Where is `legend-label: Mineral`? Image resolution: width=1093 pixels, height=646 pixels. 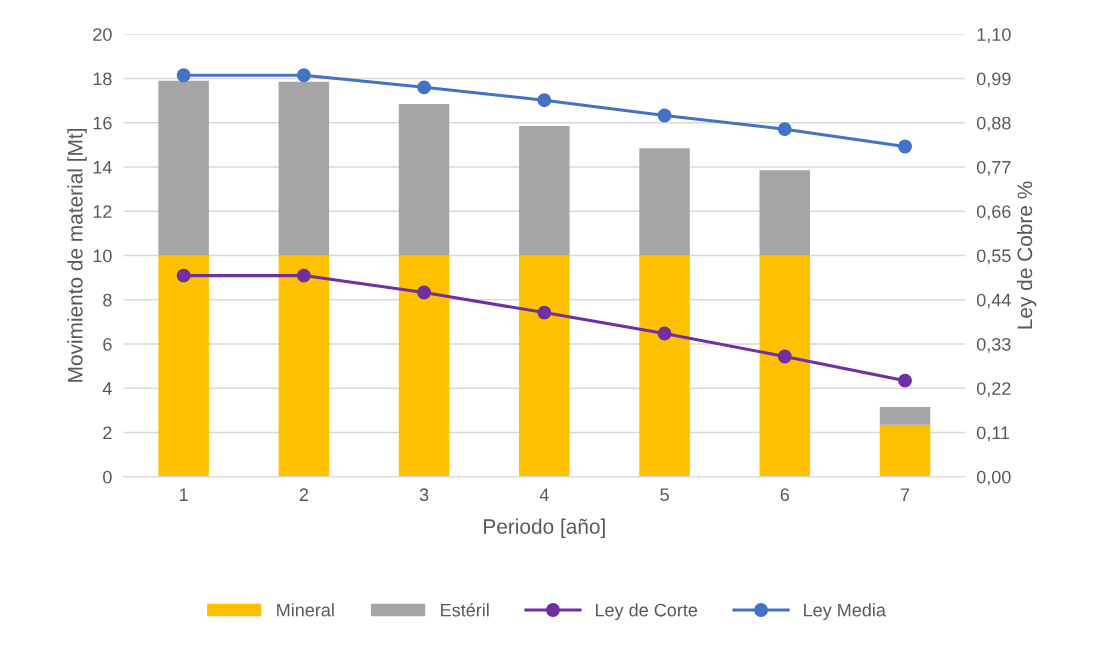
legend-label: Mineral is located at coordinates (305, 610).